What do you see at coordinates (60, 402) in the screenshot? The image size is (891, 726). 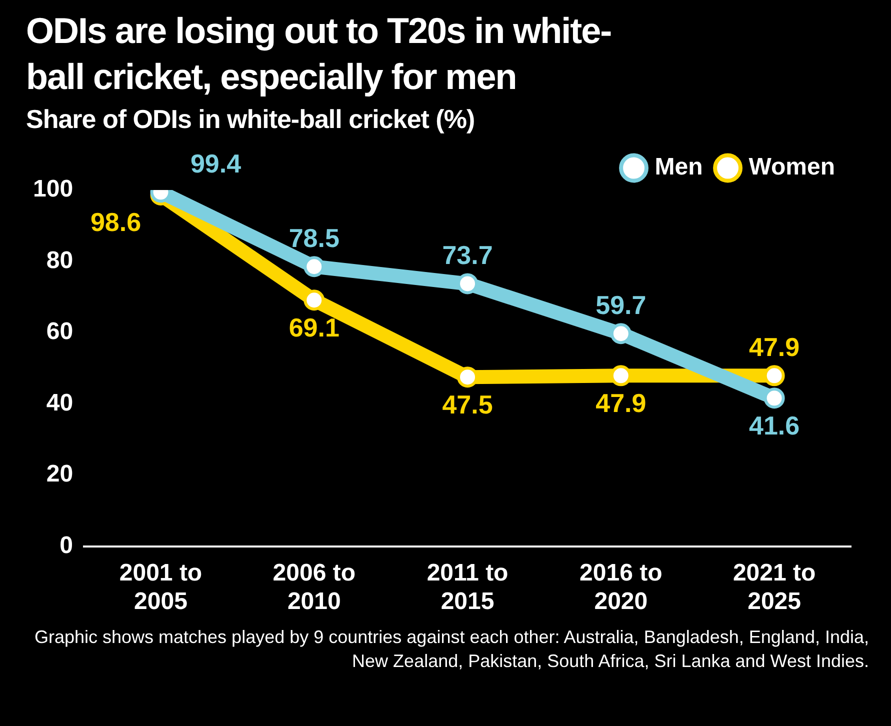 I see `y-tick-label: 40` at bounding box center [60, 402].